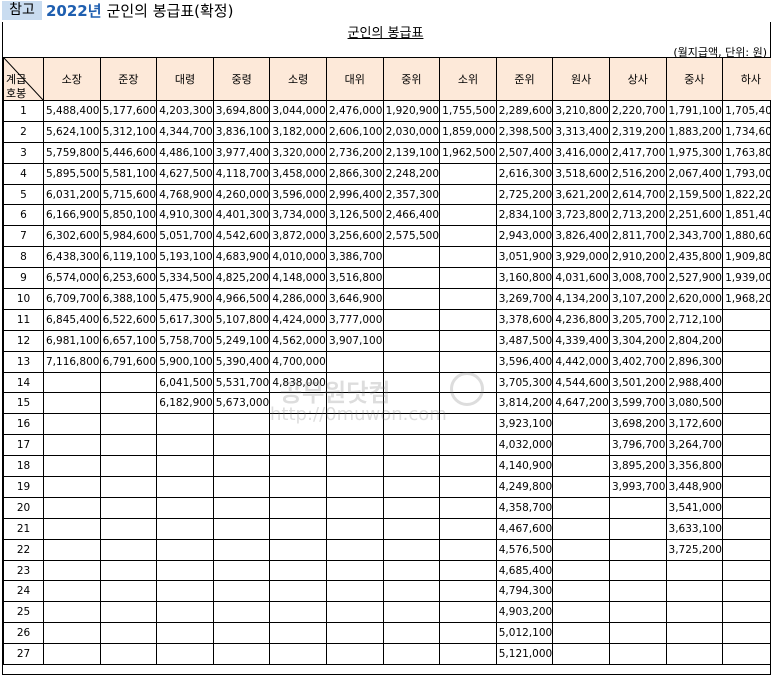 The width and height of the screenshot is (771, 677). I want to click on step-cell: 5, so click(23, 194).